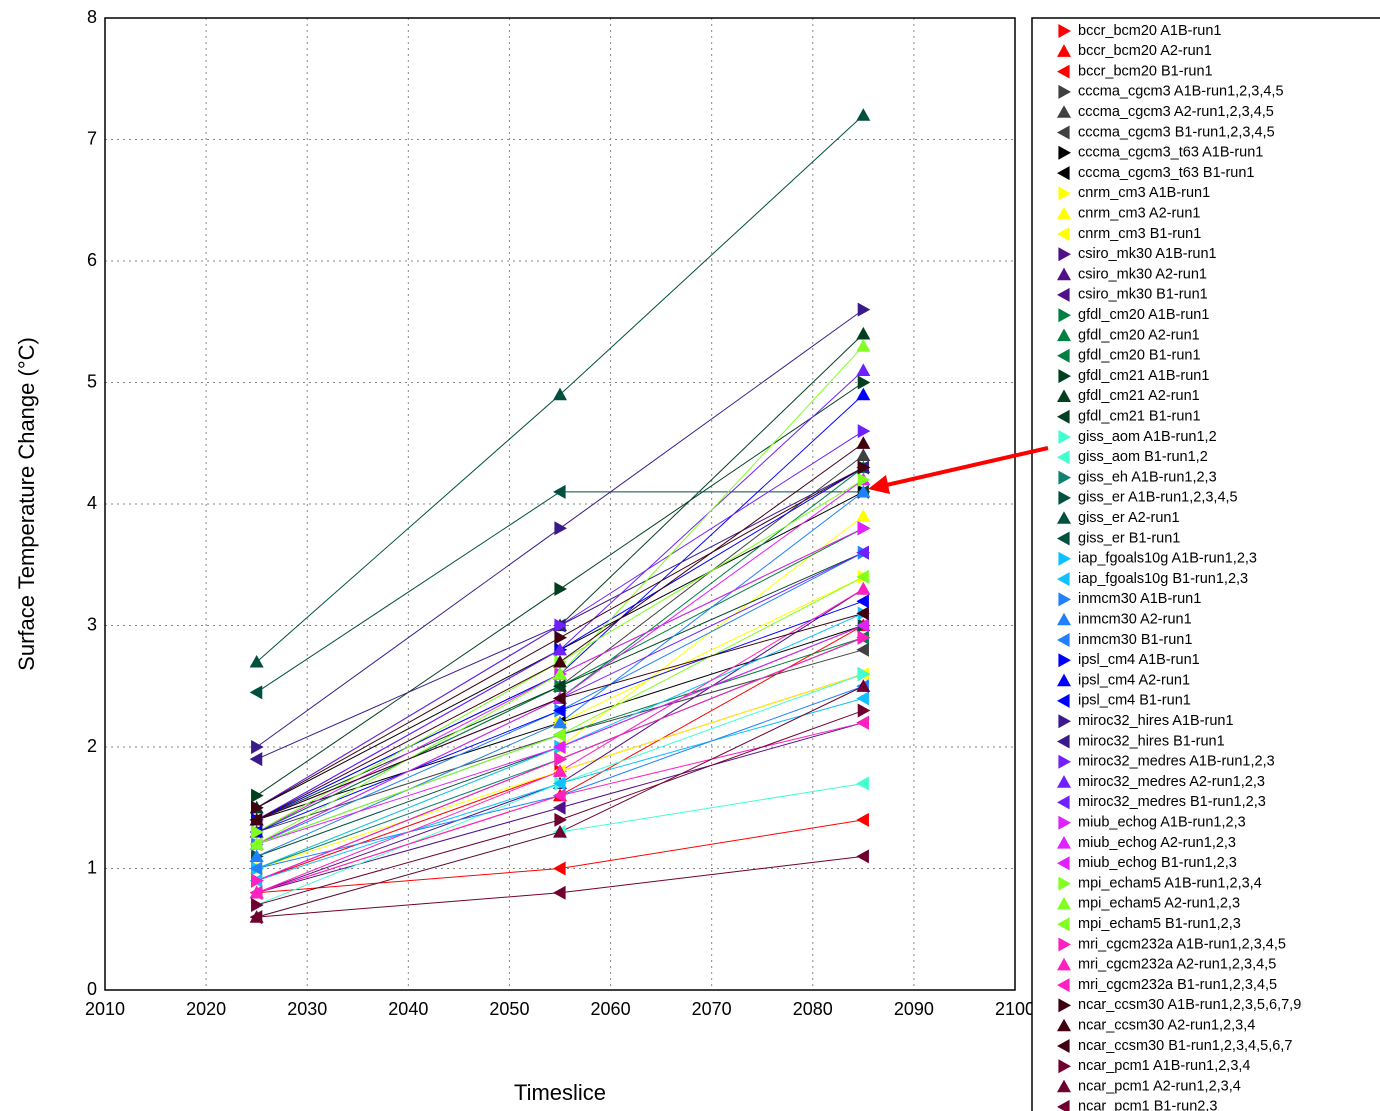 The height and width of the screenshot is (1111, 1380). Describe the element at coordinates (560, 1092) in the screenshot. I see `x-axis-label: Timeslice` at that location.